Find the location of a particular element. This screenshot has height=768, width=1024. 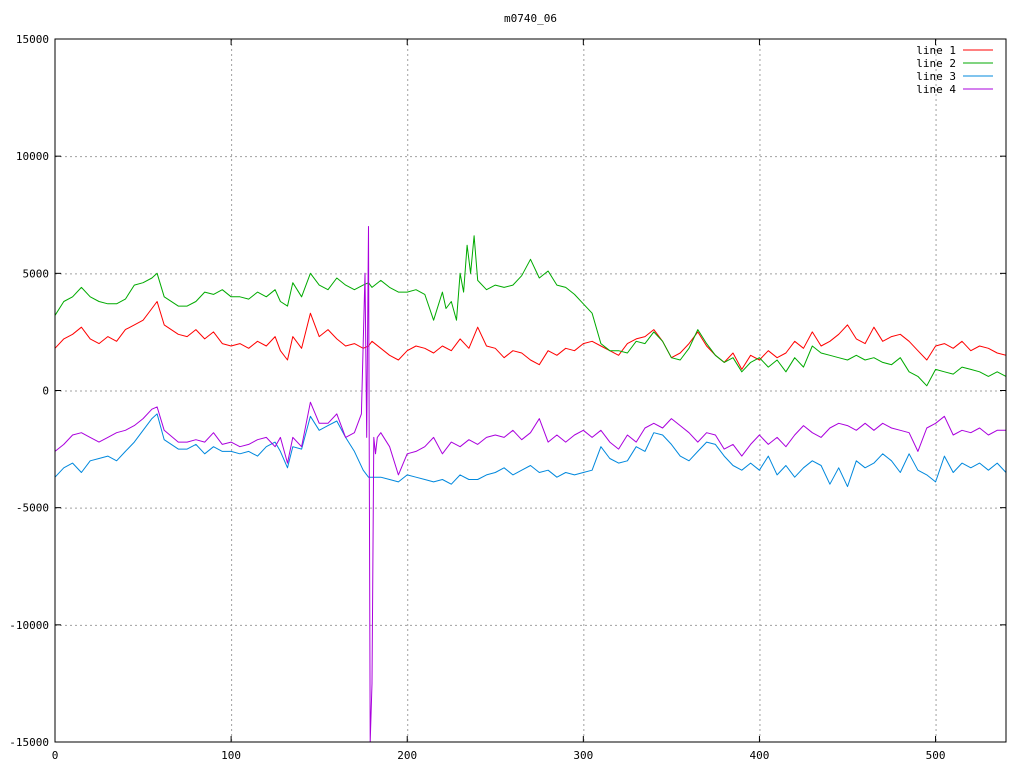

x-tick-label: 0 is located at coordinates (55, 755).